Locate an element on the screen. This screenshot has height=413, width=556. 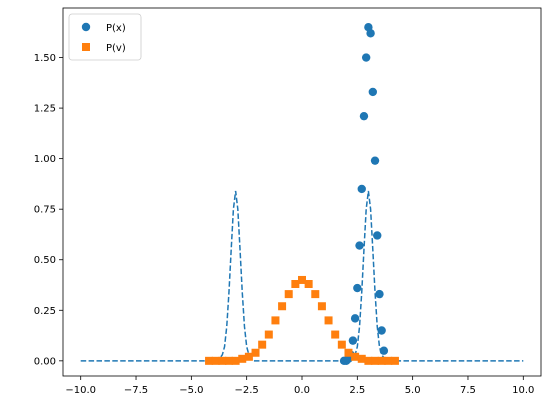
legend-label: P(v) is located at coordinates (116, 48).